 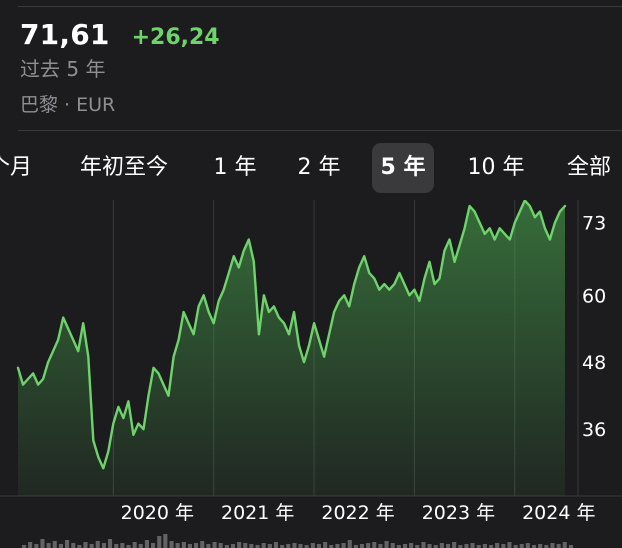 I want to click on tab-5y: 5 年, so click(x=403, y=168).